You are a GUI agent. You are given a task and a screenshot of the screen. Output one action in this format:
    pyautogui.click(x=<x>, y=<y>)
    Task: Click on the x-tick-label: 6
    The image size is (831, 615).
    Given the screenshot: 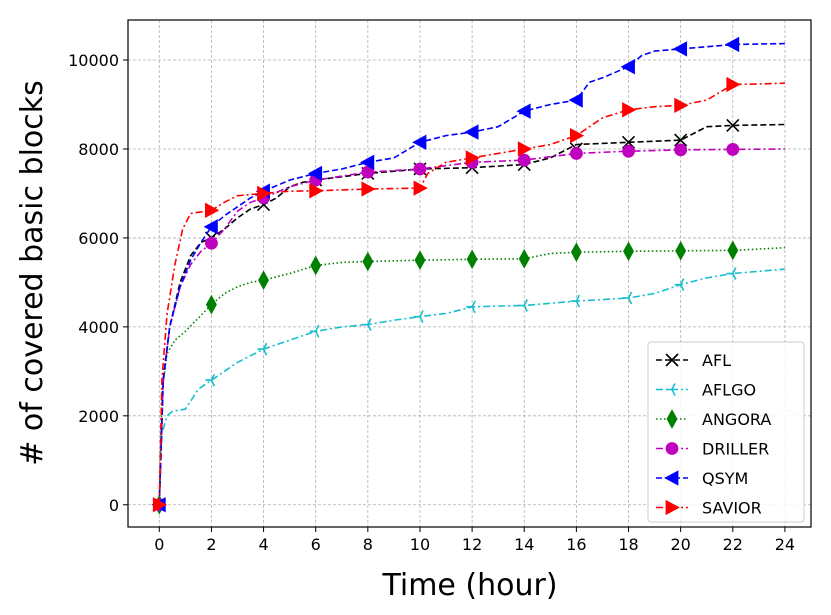 What is the action you would take?
    pyautogui.click(x=316, y=544)
    